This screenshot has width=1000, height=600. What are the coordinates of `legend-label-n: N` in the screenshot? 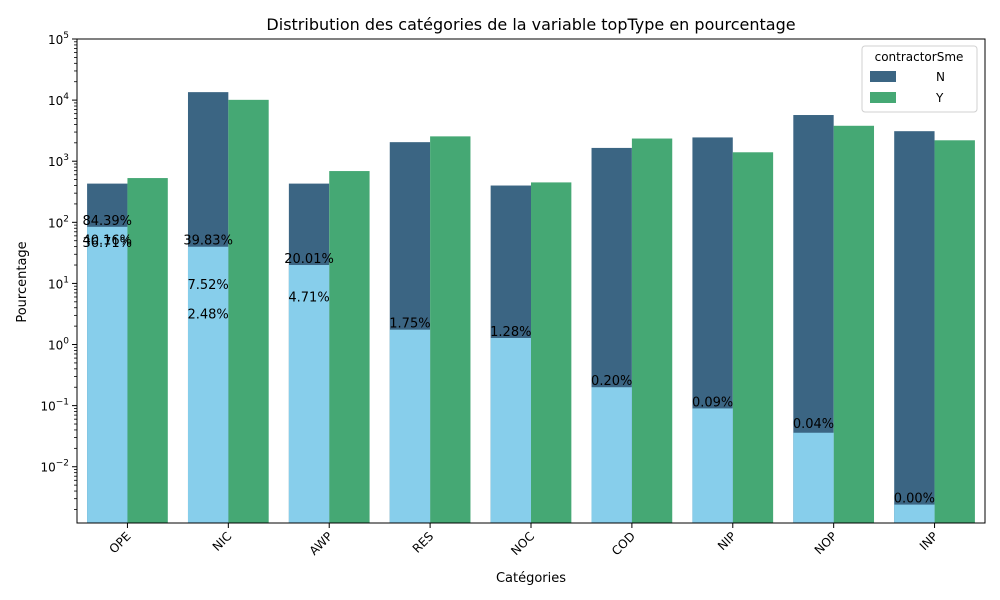 It's located at (940, 77).